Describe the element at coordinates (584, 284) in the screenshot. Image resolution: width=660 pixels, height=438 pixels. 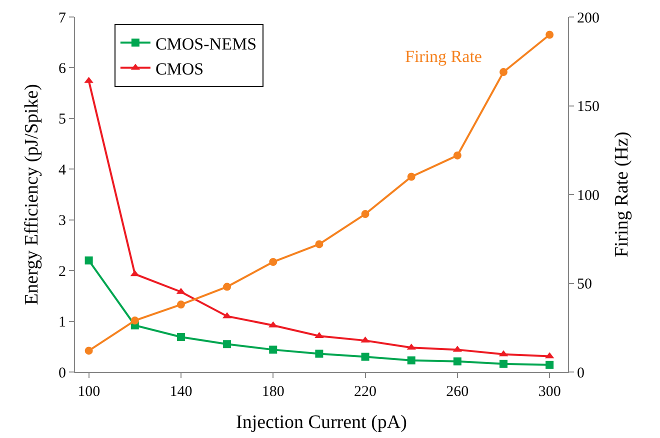
I see `y2-tick-label: 50` at that location.